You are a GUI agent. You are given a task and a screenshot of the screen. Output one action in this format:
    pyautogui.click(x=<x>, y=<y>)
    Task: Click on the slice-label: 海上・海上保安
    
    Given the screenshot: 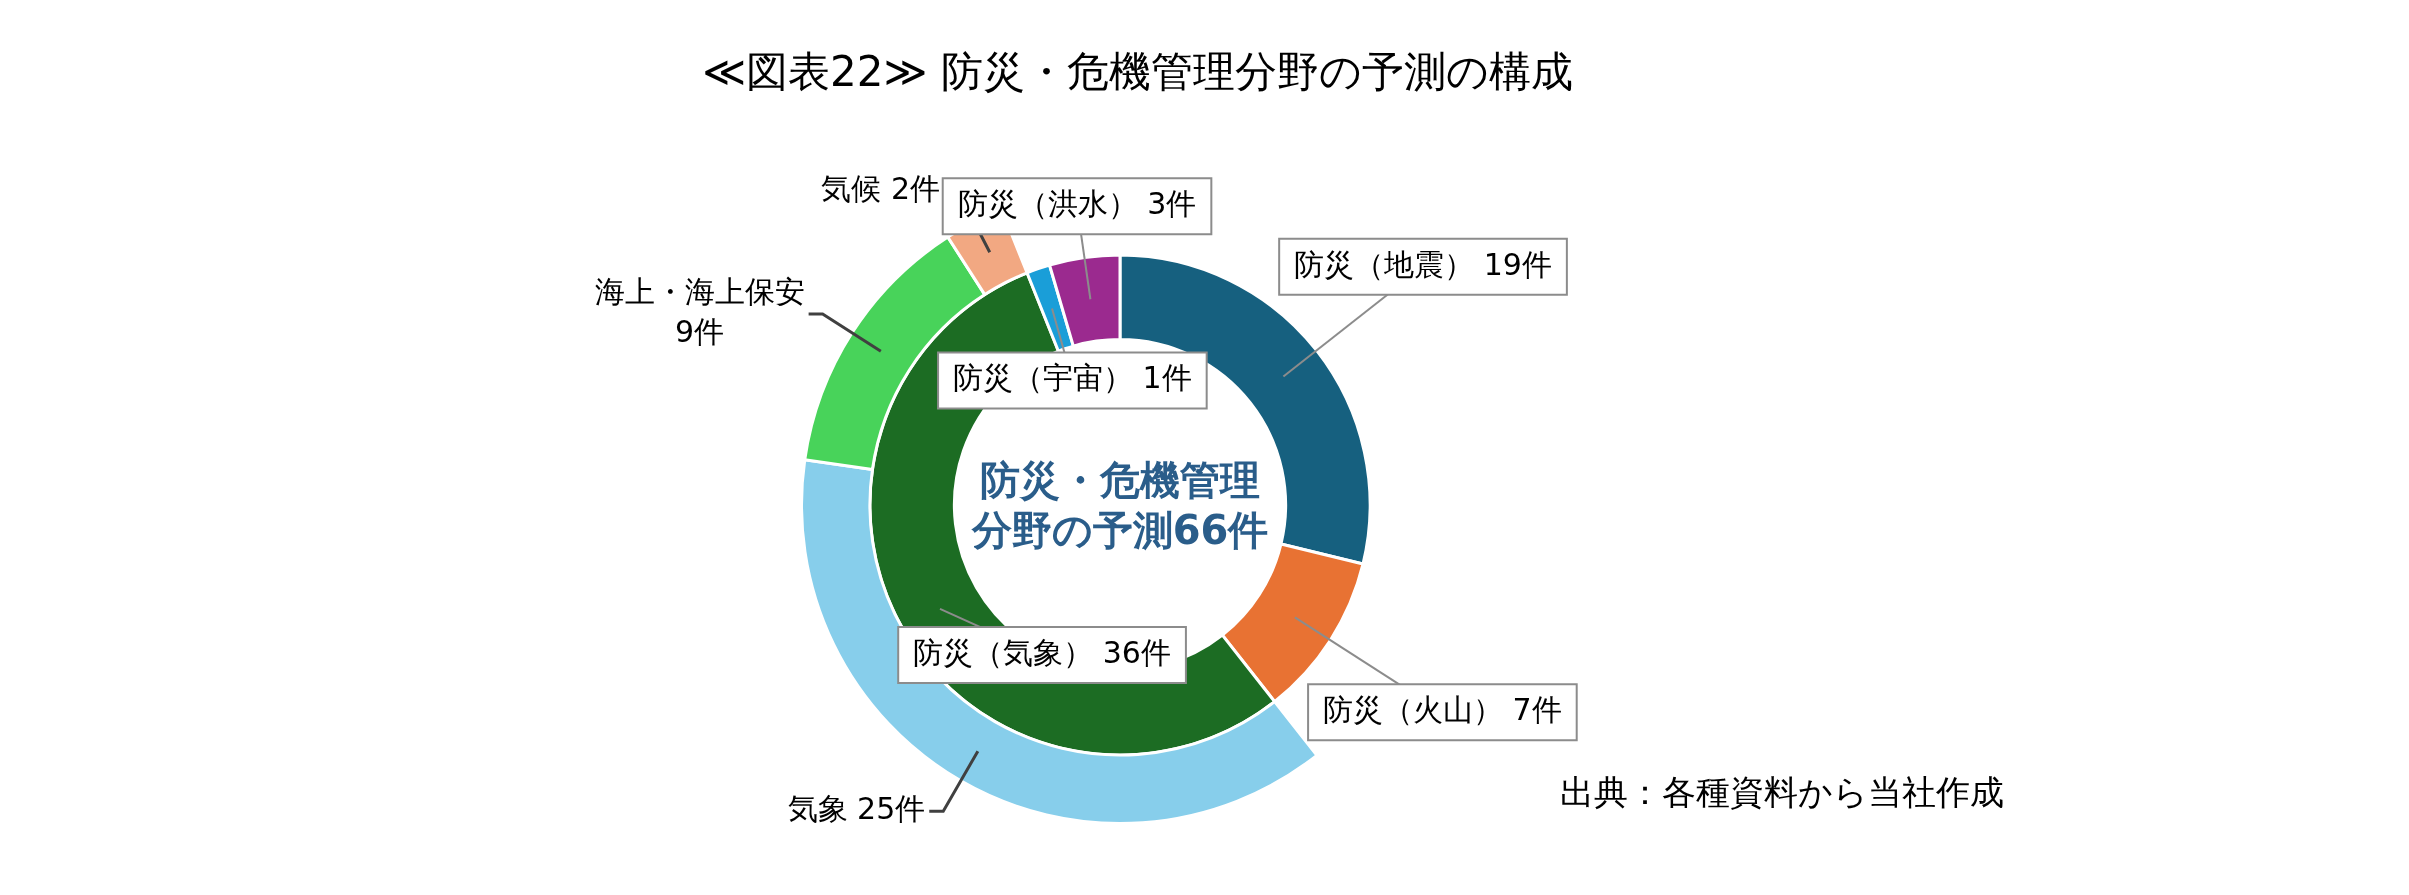 What is the action you would take?
    pyautogui.click(x=699, y=291)
    